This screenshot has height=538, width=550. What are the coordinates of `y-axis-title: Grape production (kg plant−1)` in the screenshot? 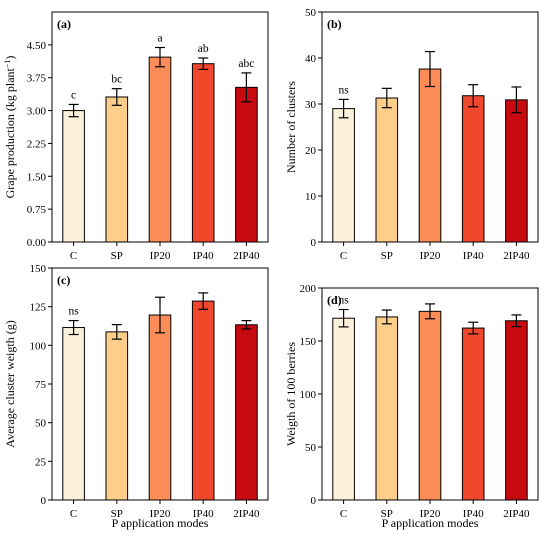 It's located at (10, 127).